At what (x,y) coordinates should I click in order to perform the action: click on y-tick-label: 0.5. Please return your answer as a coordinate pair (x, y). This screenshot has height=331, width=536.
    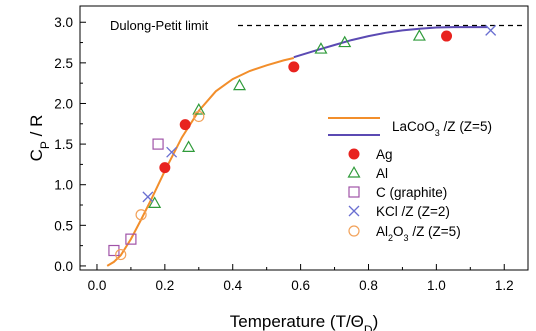
    Looking at the image, I should click on (63, 225).